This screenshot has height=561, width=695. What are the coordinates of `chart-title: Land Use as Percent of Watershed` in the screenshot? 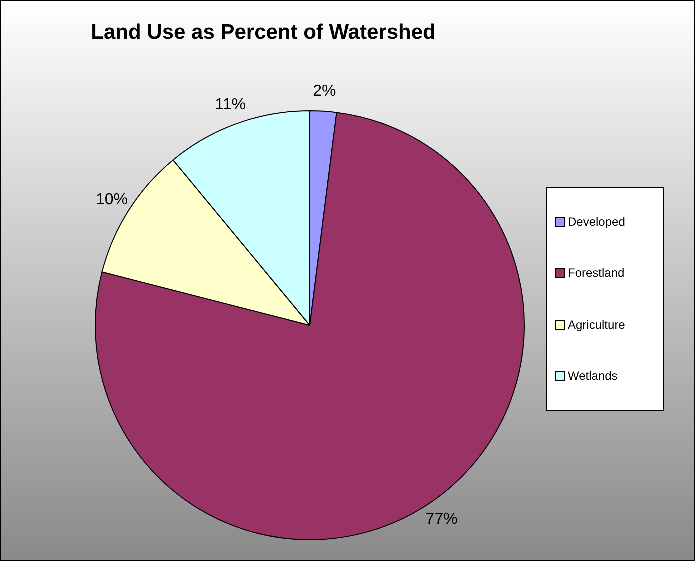 It's located at (263, 33).